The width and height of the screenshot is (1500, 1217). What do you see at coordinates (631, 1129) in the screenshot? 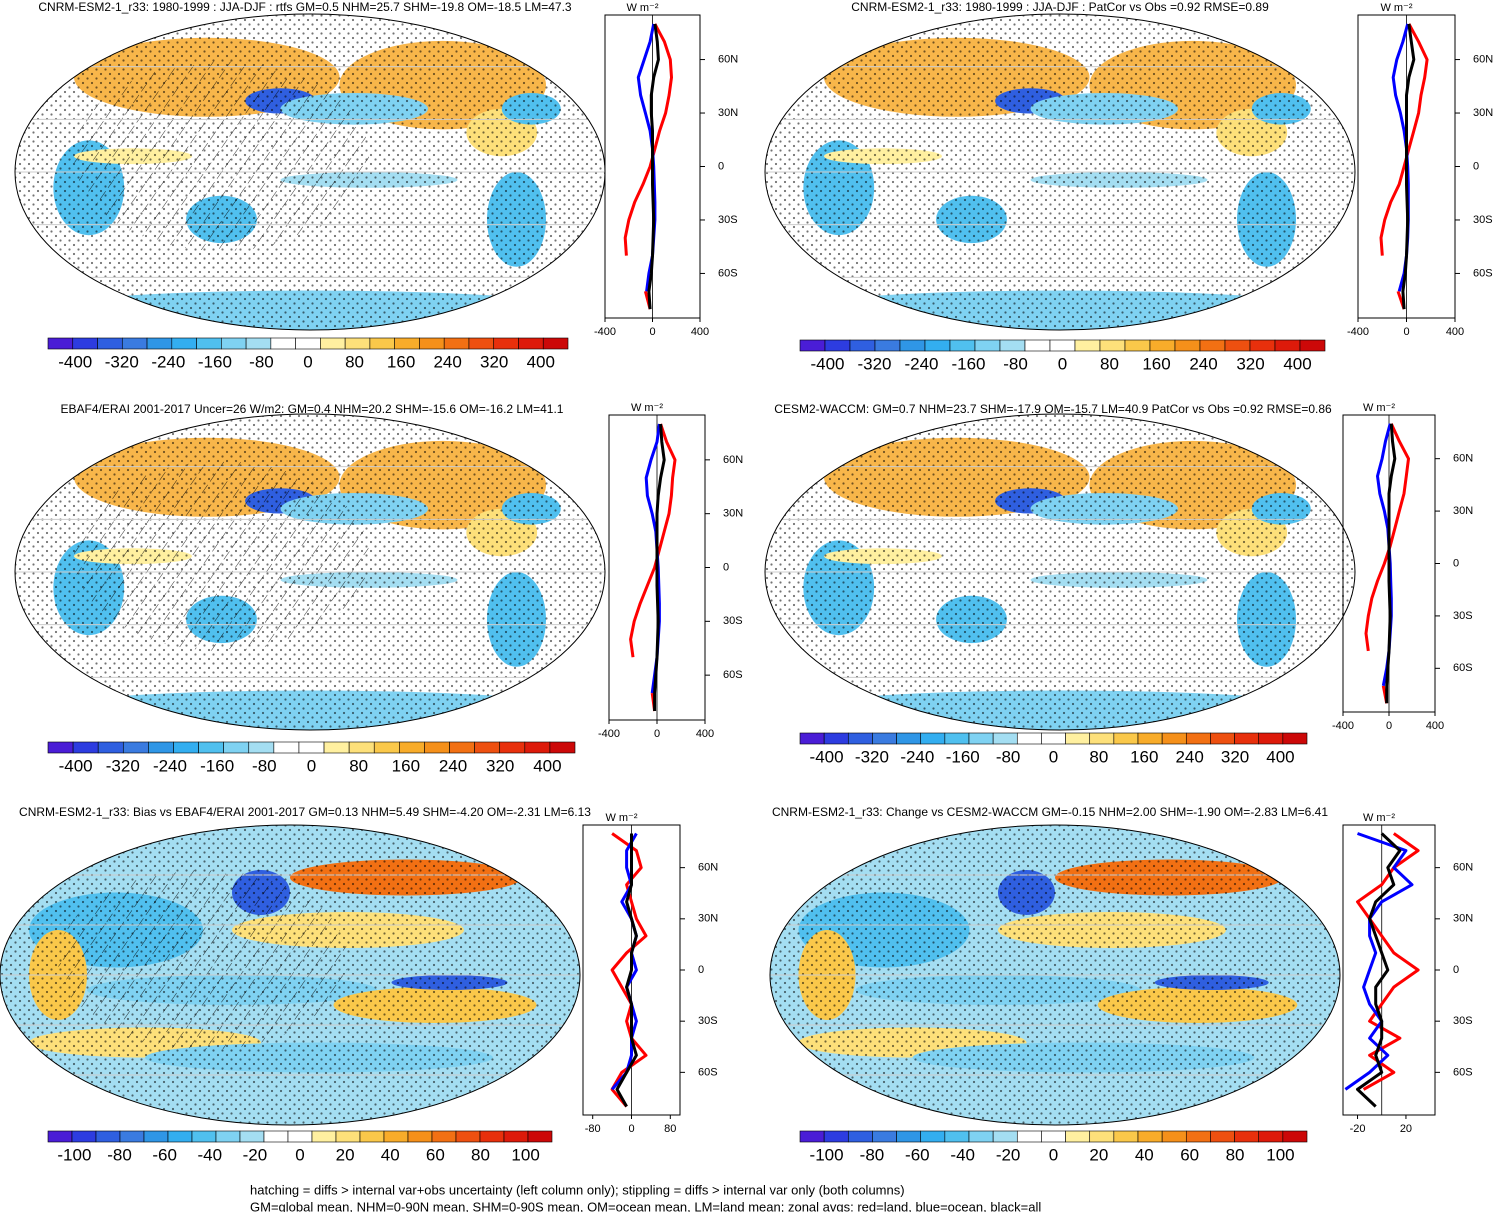
I see `x-tick-label: 0` at bounding box center [631, 1129].